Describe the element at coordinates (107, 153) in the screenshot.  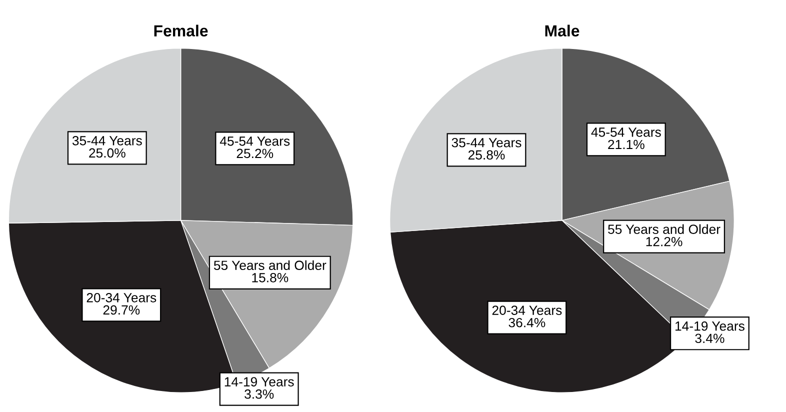
I see `data-label: 25.0%` at that location.